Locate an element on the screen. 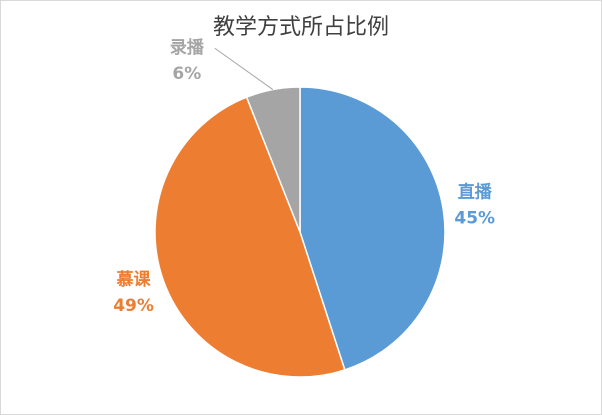  leader-line is located at coordinates (244, 68).